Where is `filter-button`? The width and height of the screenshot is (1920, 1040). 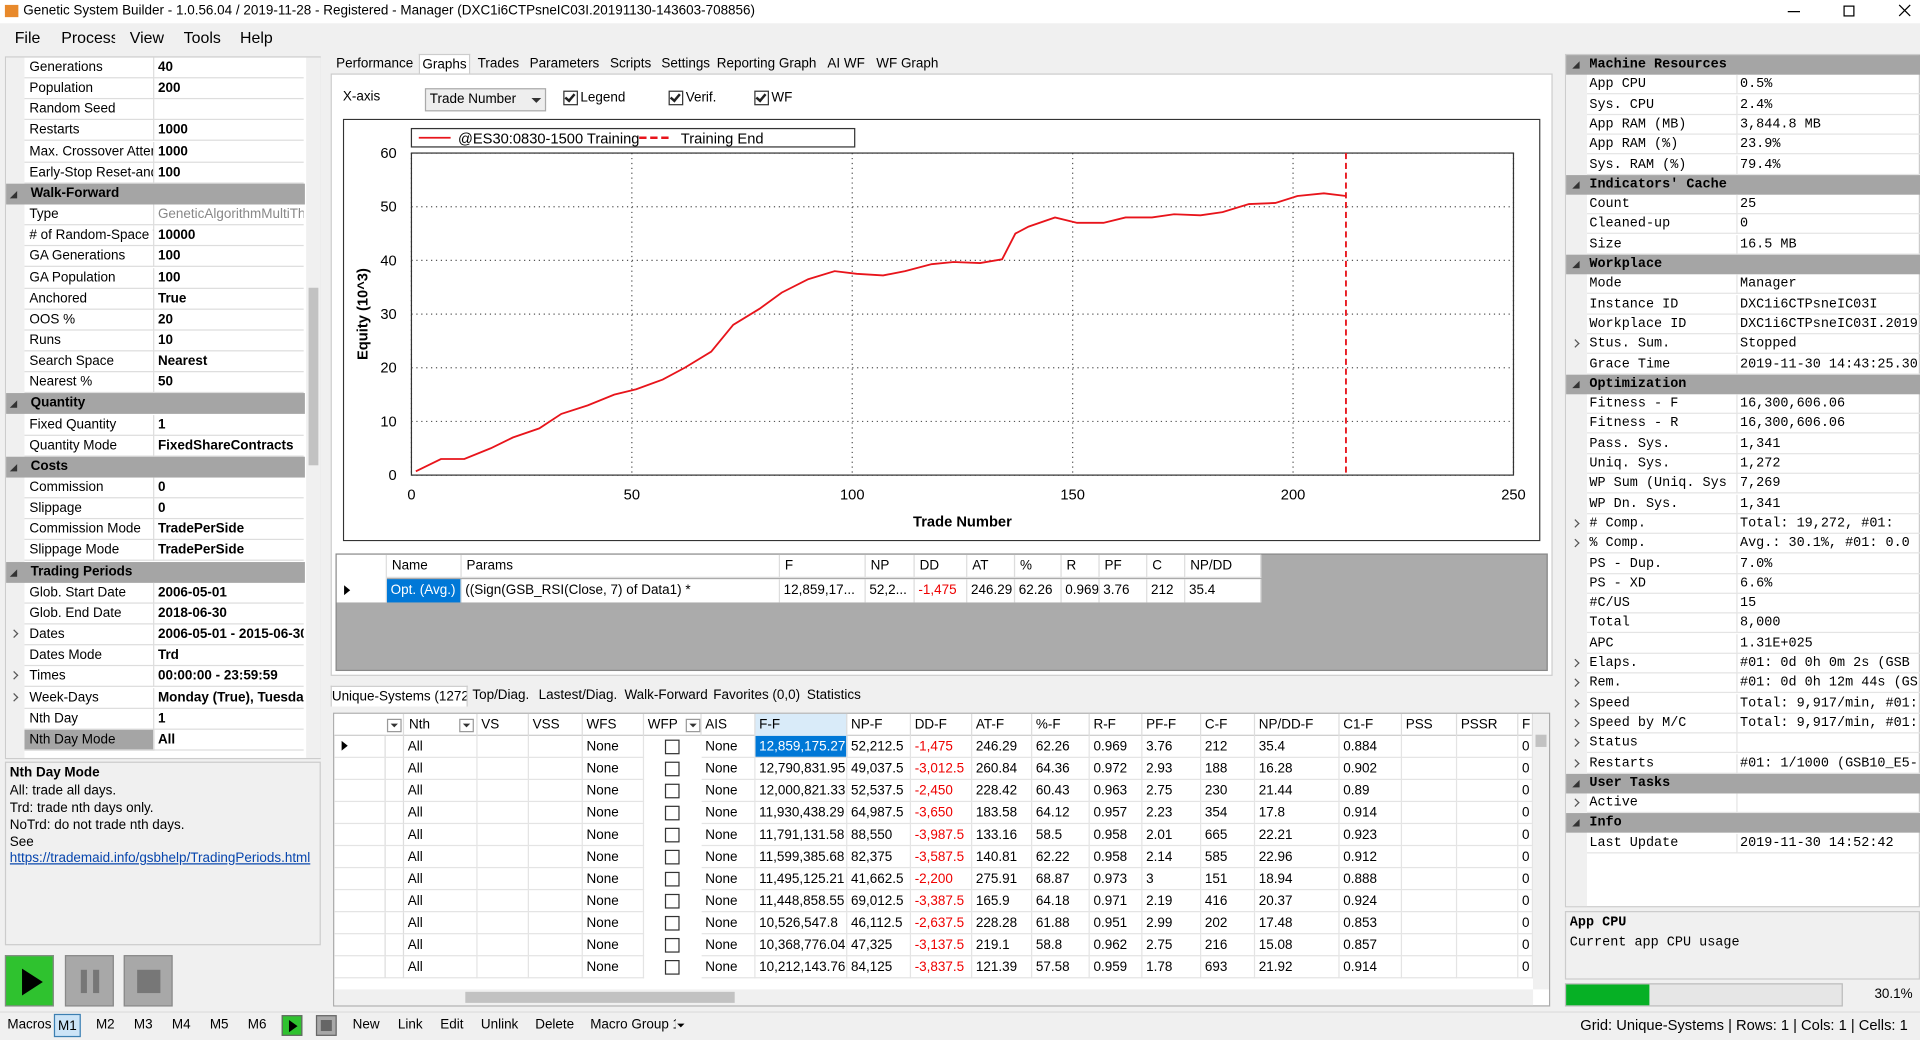
filter-button is located at coordinates (394, 725).